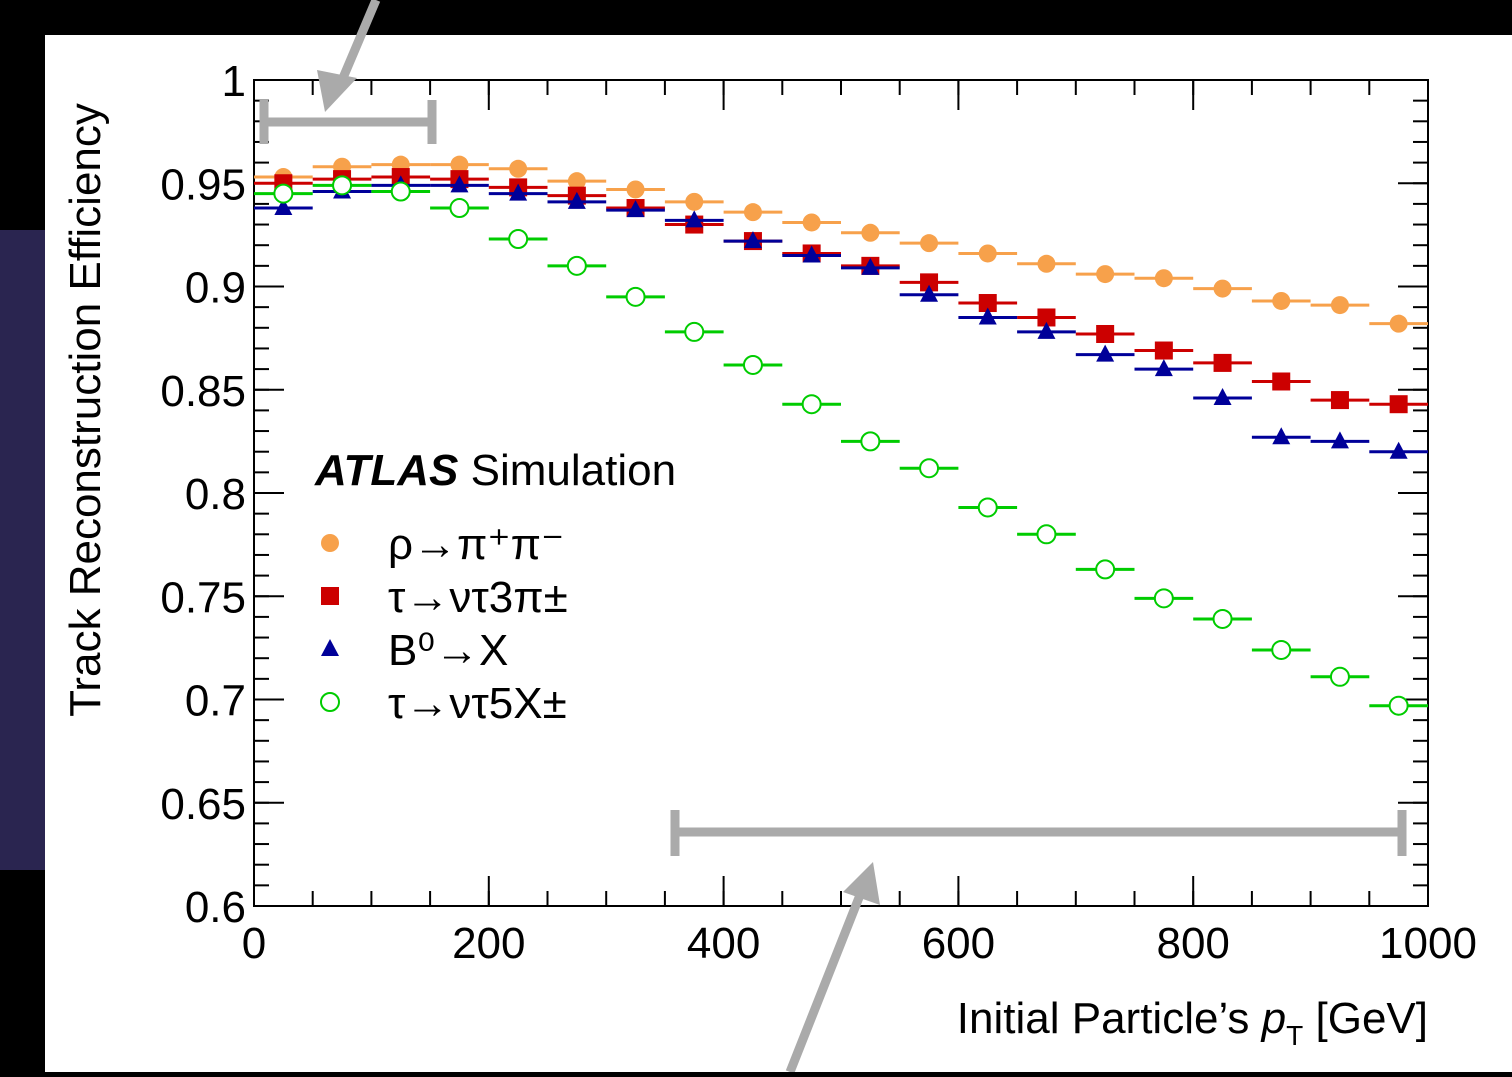  I want to click on x-tick-label: 0, so click(254, 943).